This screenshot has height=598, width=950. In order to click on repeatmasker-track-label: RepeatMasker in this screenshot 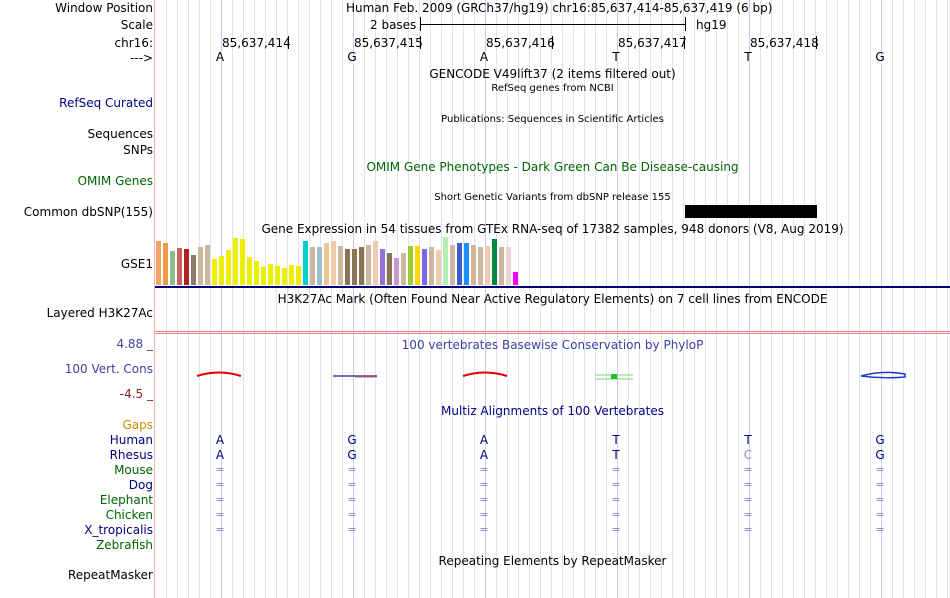, I will do `click(110, 575)`.